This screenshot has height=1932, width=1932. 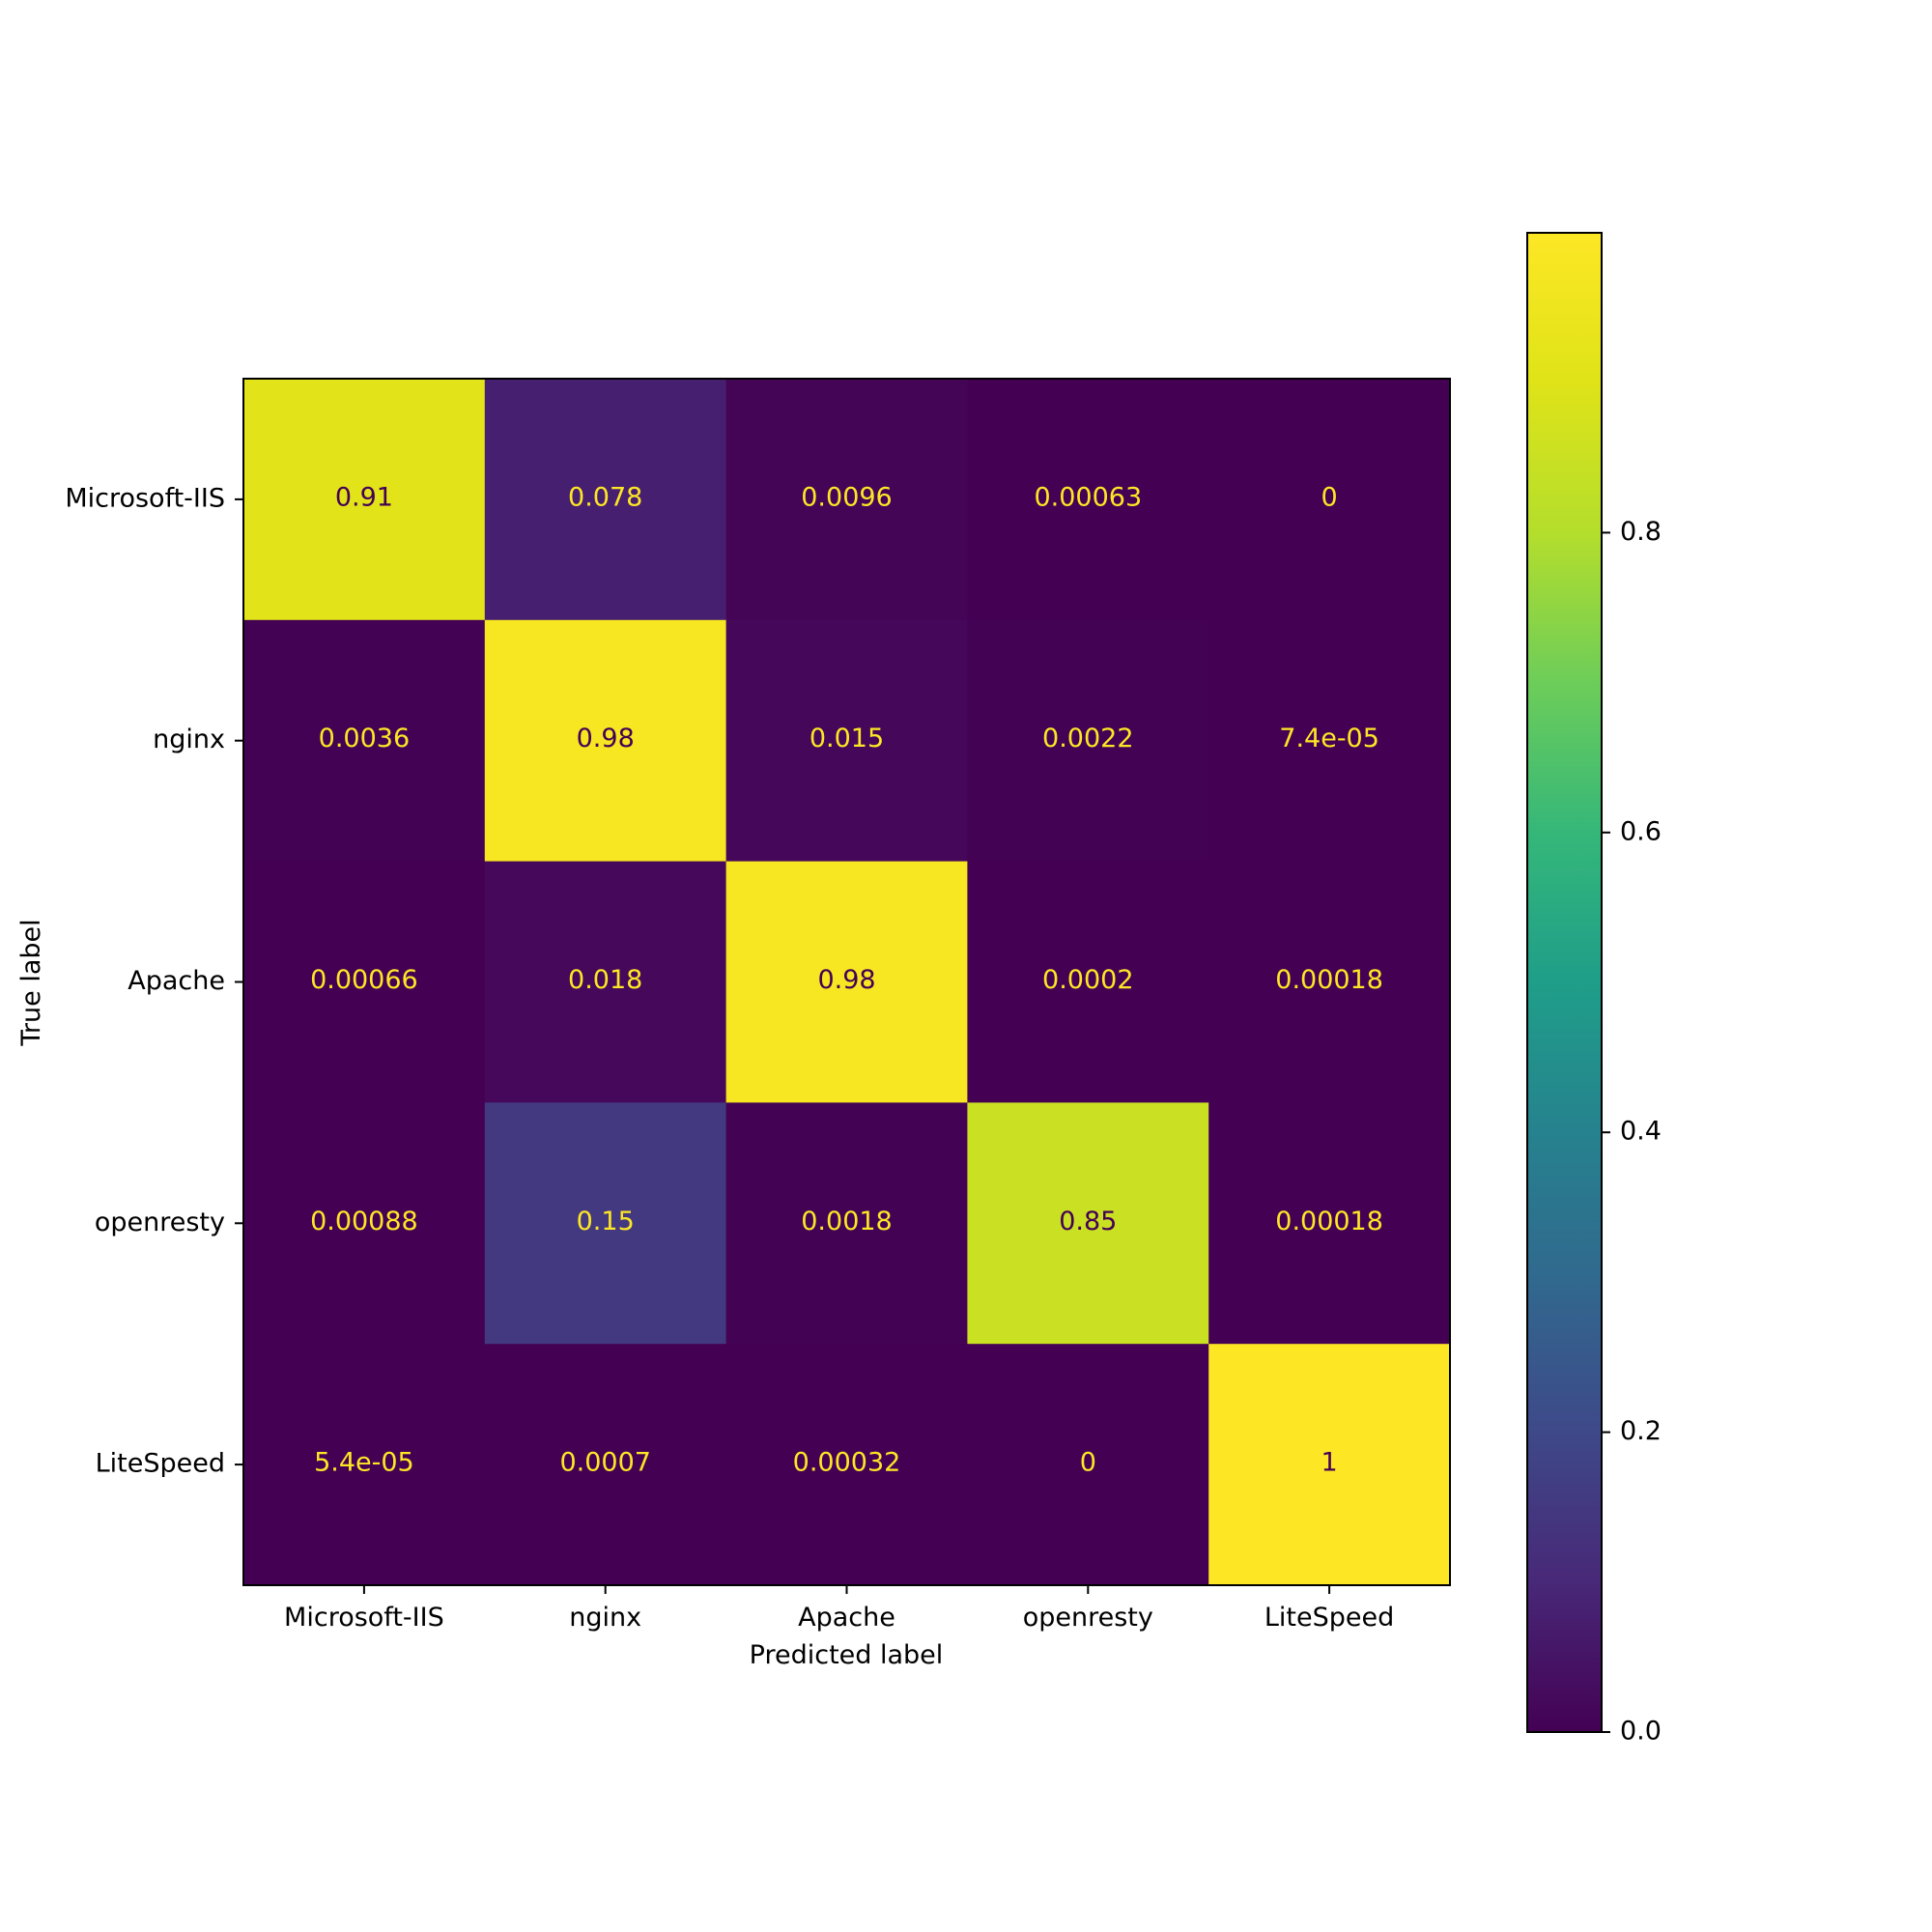 I want to click on colorbar-tick-label: 0.4, so click(x=1641, y=1132).